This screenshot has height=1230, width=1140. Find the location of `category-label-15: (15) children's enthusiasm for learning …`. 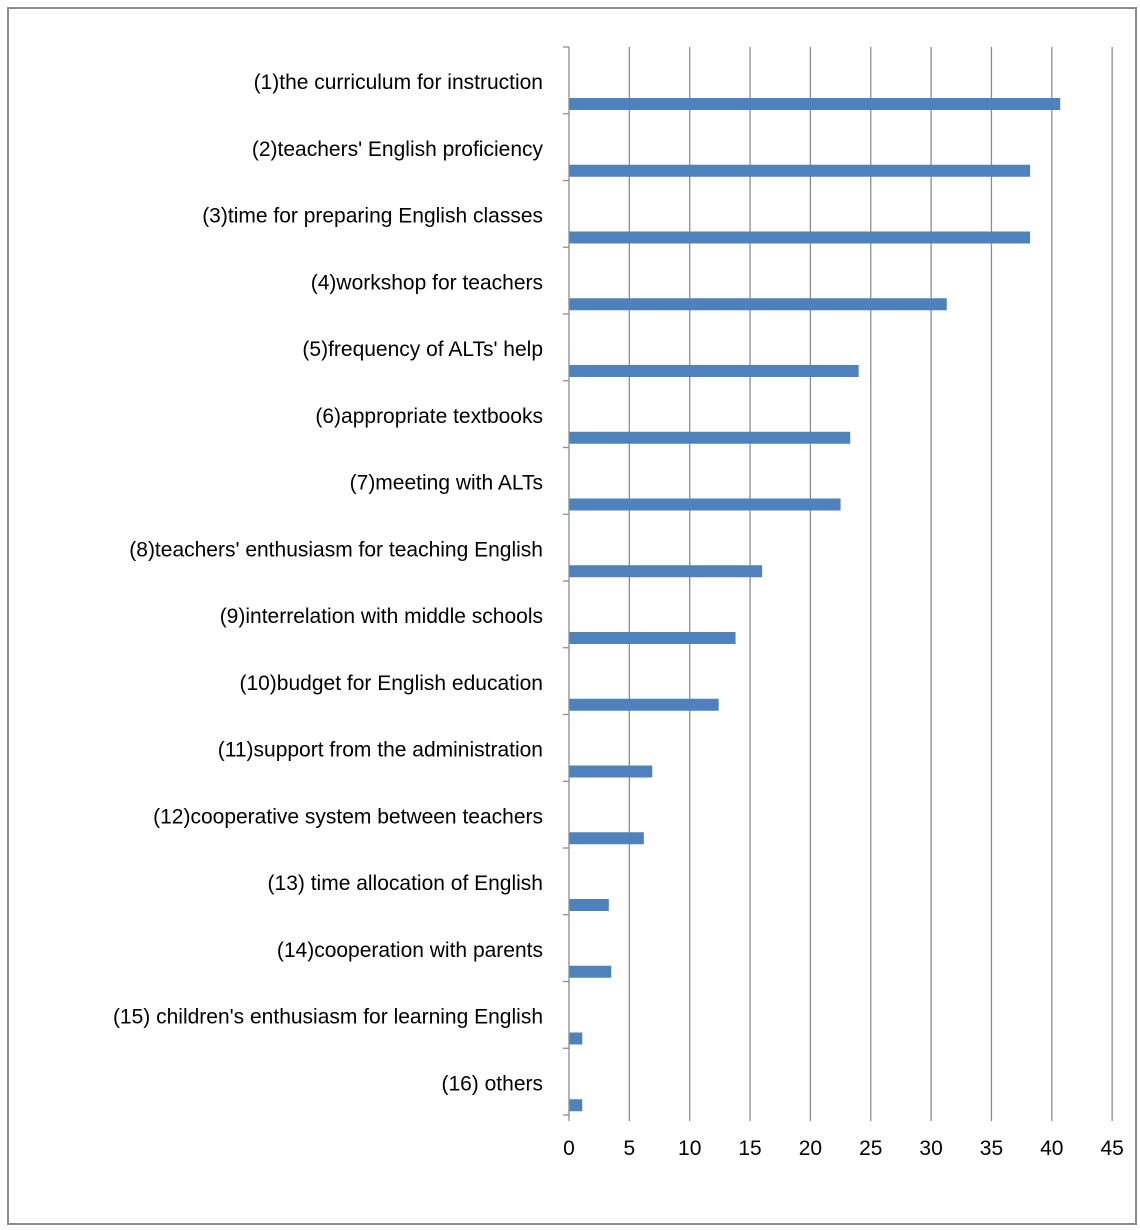

category-label-15: (15) children's enthusiasm for learning … is located at coordinates (328, 1017).